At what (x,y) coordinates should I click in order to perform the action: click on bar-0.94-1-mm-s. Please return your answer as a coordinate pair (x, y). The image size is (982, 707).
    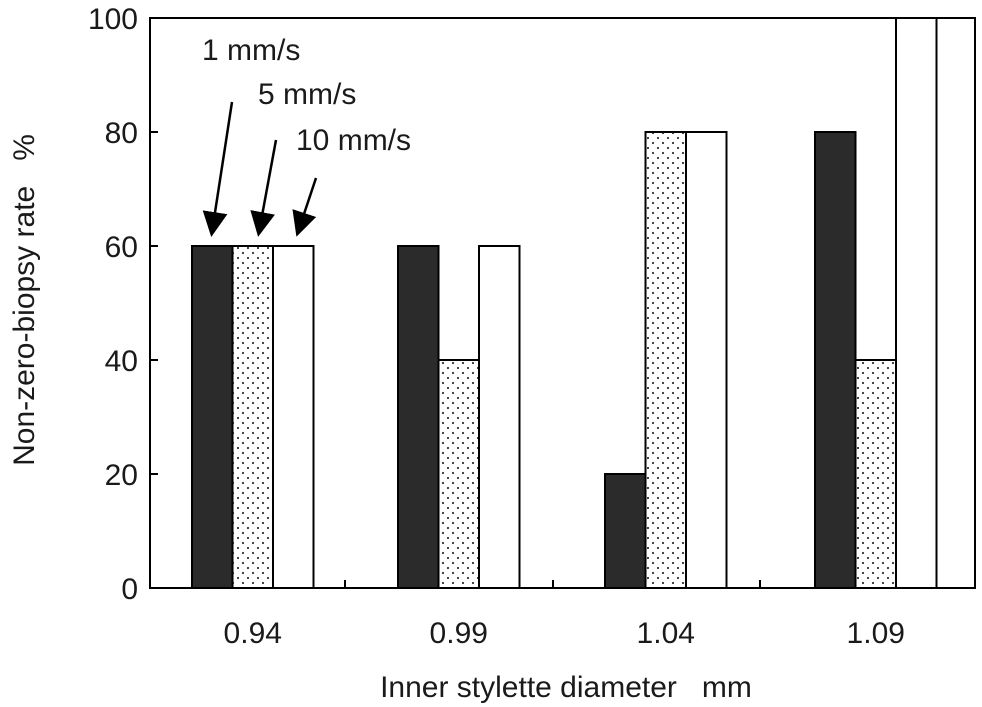
    Looking at the image, I should click on (212, 417).